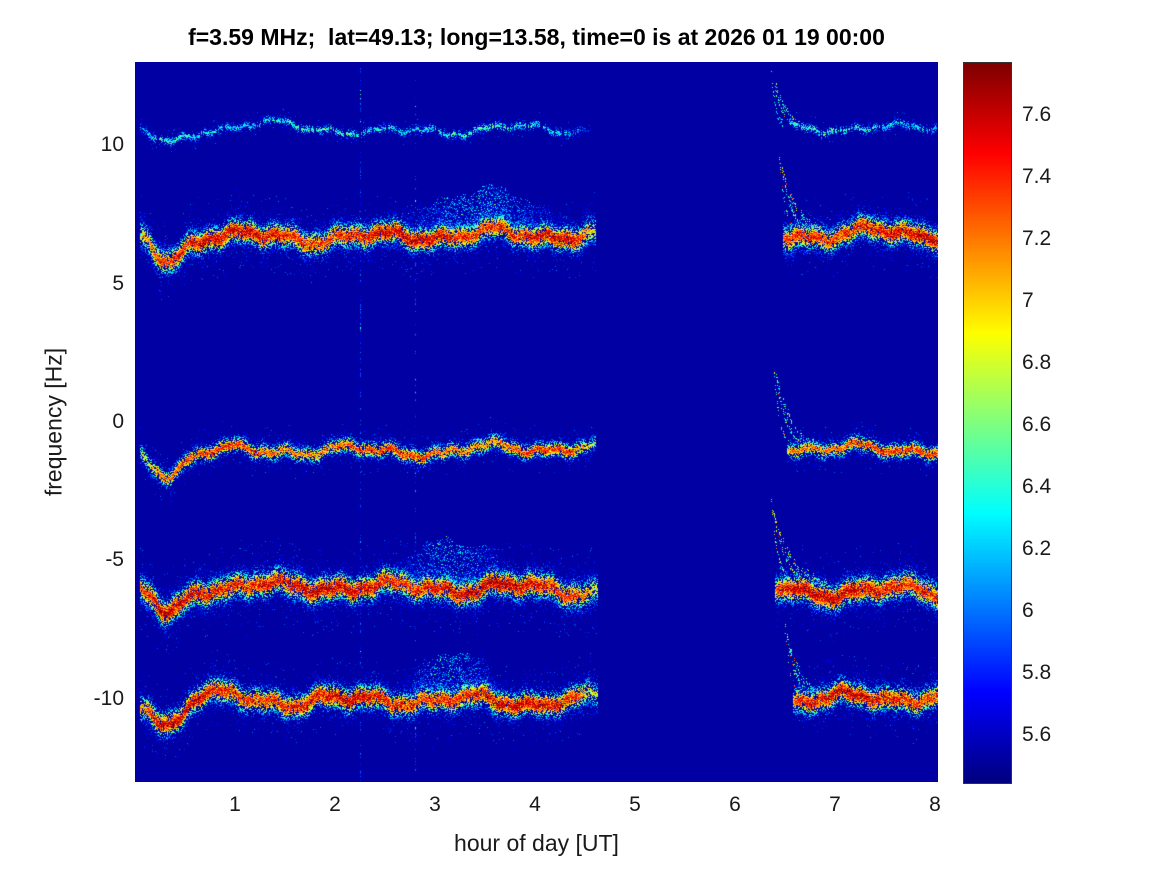 The image size is (1167, 875). I want to click on colorbar-tick-label: 7.4, so click(1037, 176).